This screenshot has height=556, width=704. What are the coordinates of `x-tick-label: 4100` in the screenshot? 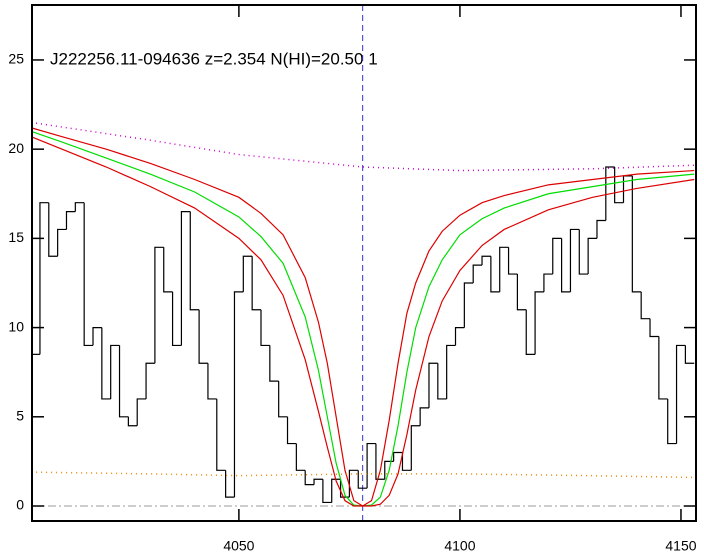 It's located at (459, 546).